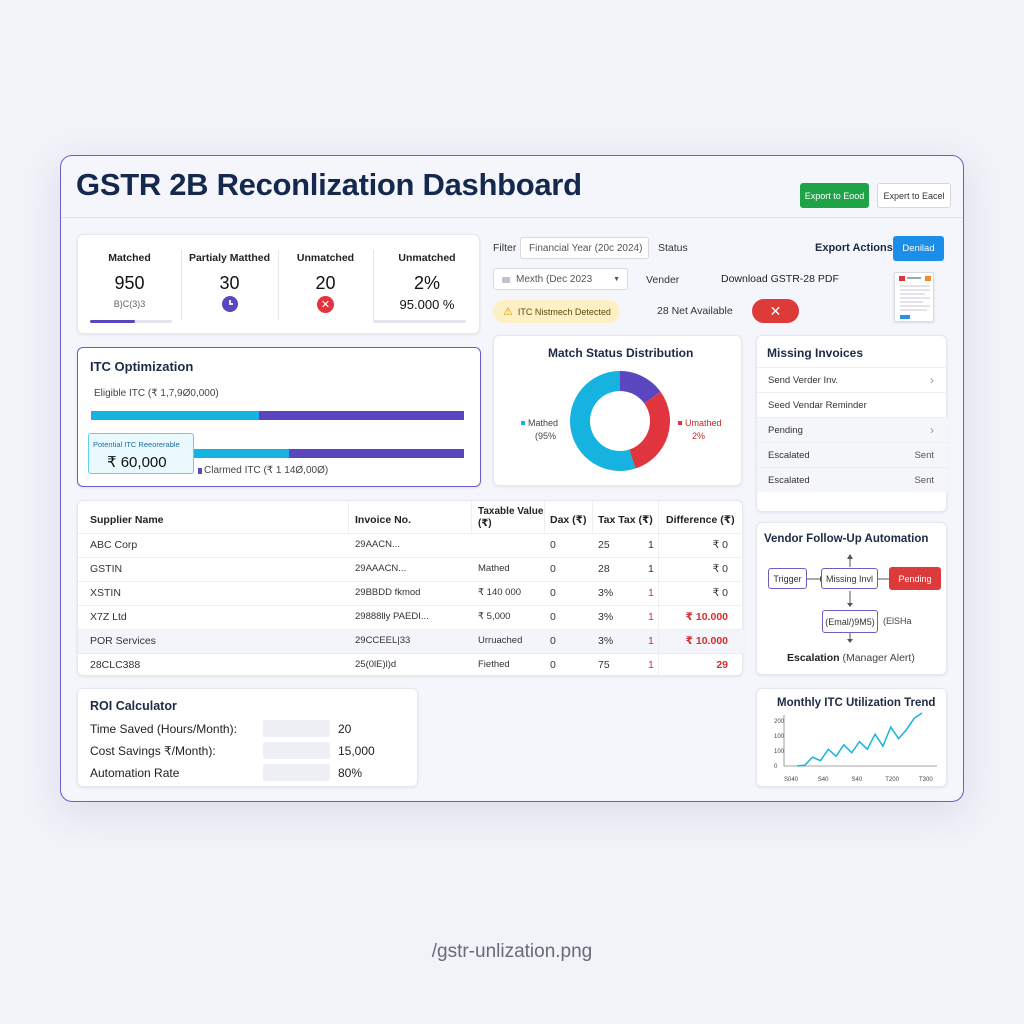 The width and height of the screenshot is (1024, 1024). What do you see at coordinates (350, 773) in the screenshot?
I see `roi-value: 80%` at bounding box center [350, 773].